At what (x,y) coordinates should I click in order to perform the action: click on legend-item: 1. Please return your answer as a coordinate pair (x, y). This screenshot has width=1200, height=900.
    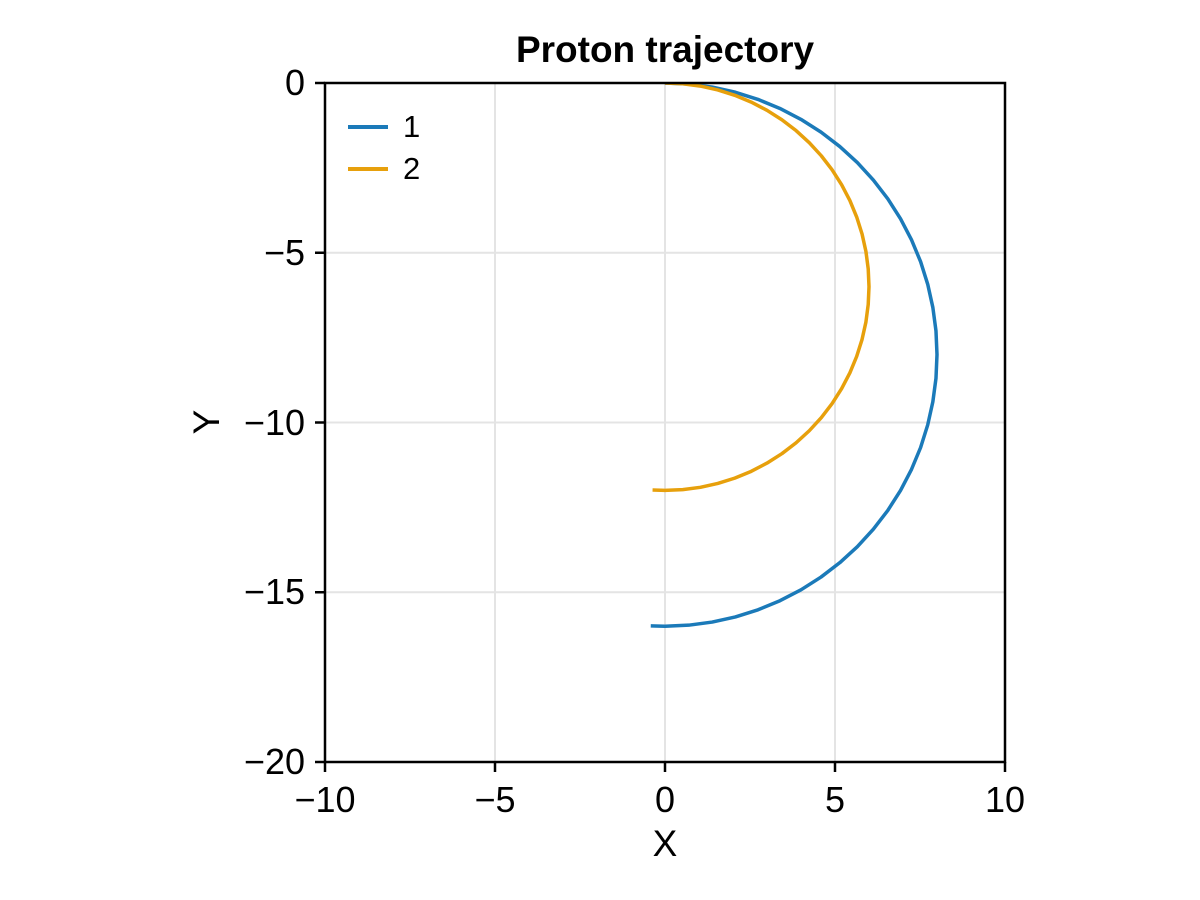
    Looking at the image, I should click on (384, 127).